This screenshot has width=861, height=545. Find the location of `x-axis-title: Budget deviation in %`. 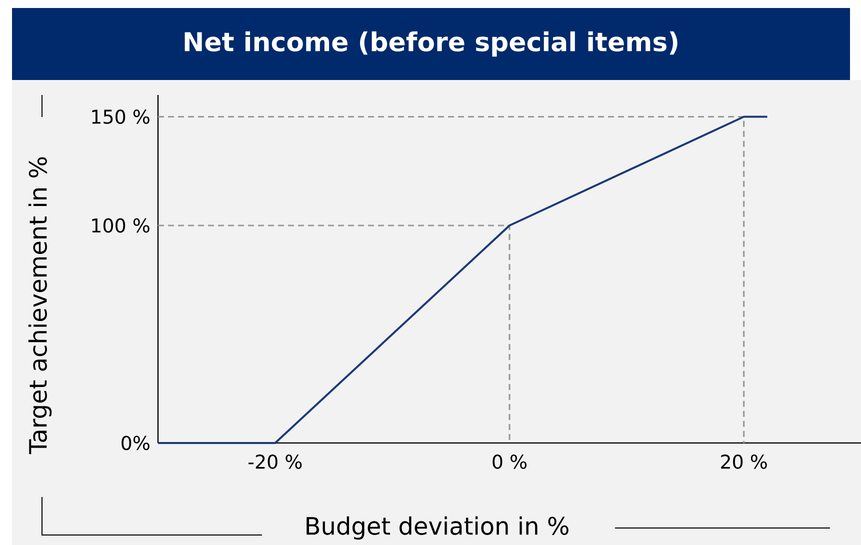

x-axis-title: Budget deviation in % is located at coordinates (437, 528).